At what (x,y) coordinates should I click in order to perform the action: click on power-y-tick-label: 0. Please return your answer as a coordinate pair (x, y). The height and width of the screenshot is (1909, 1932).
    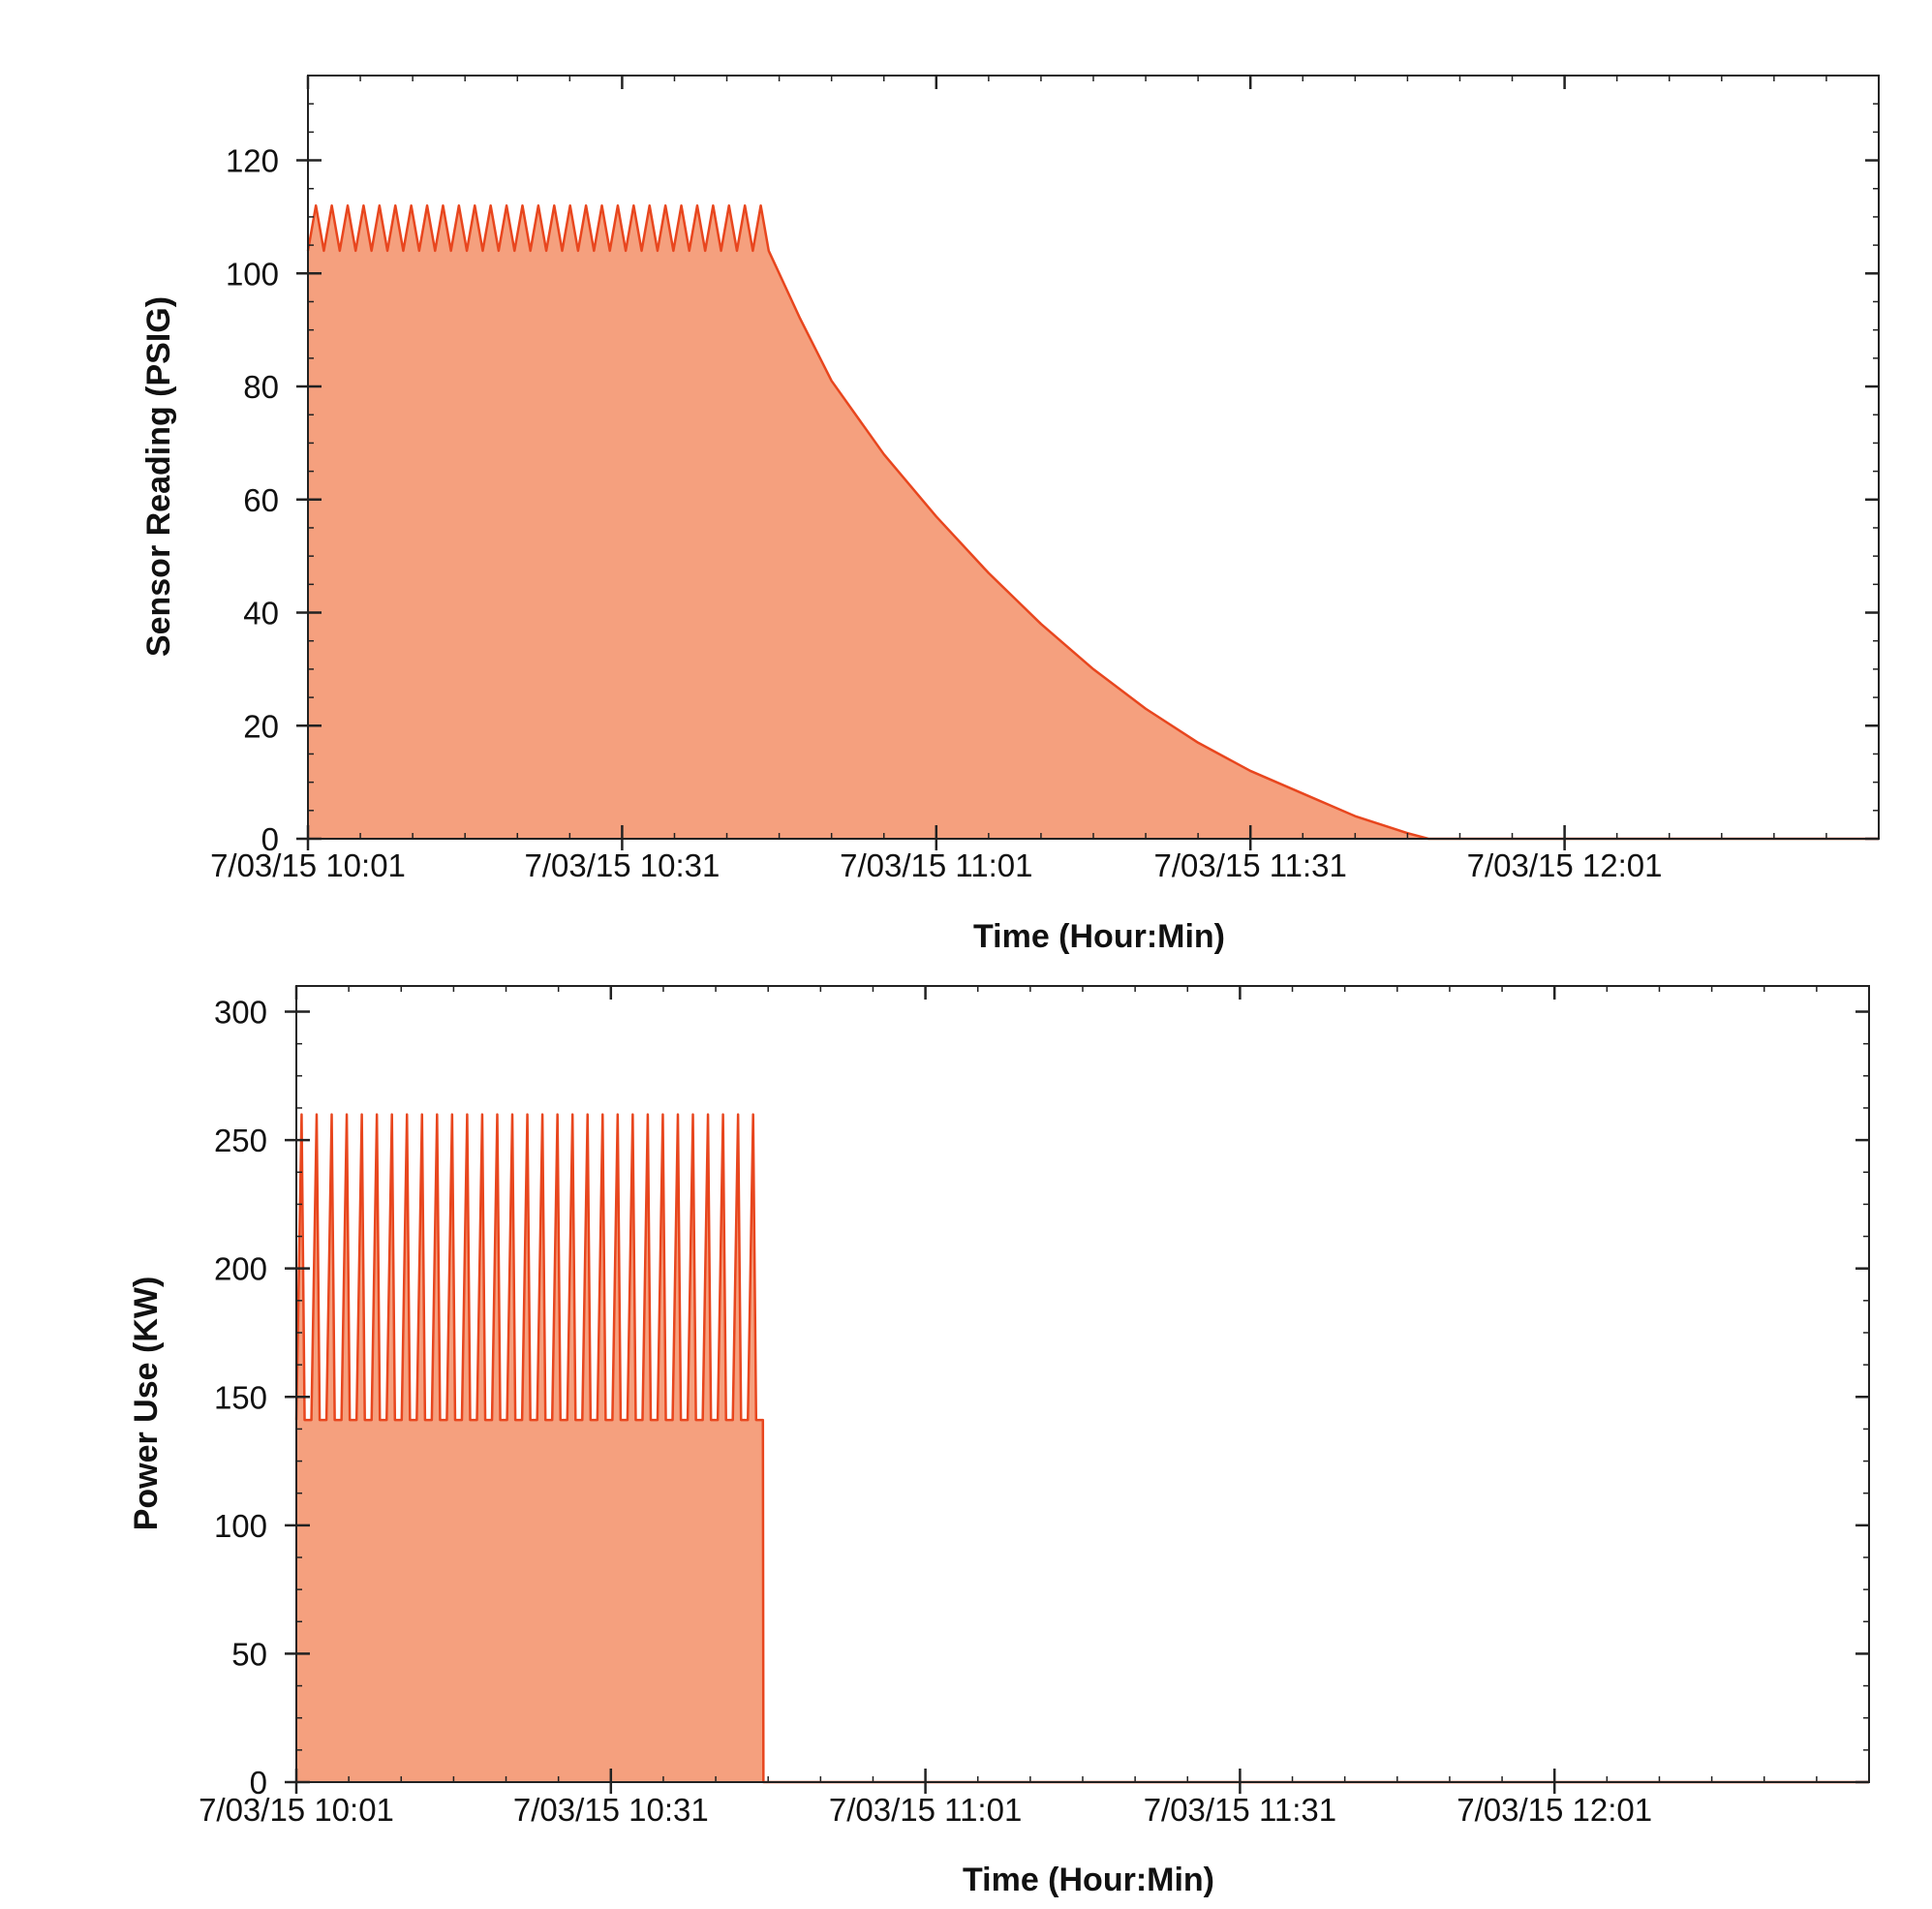
    Looking at the image, I should click on (258, 1783).